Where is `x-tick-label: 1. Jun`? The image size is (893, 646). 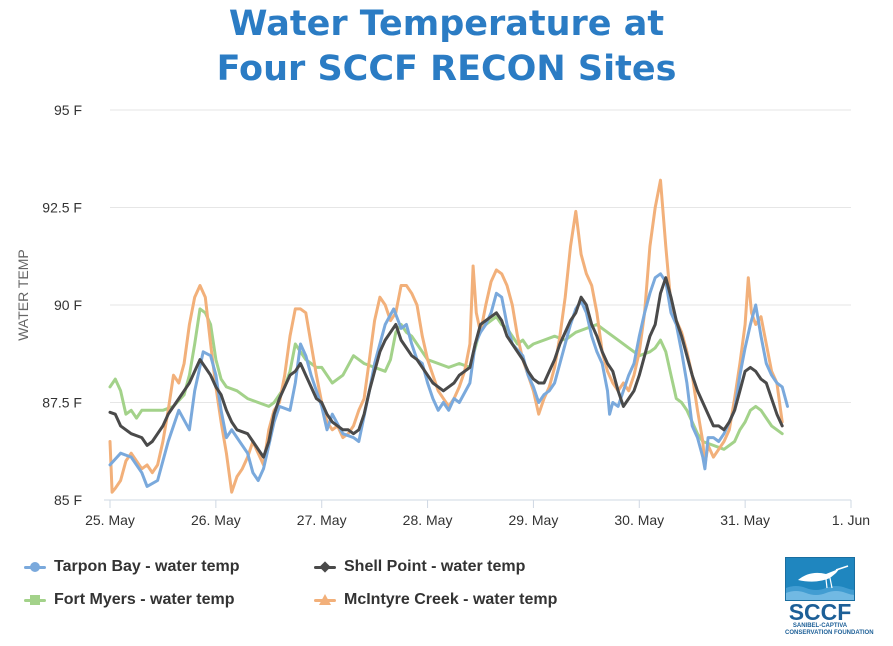
x-tick-label: 1. Jun is located at coordinates (851, 520).